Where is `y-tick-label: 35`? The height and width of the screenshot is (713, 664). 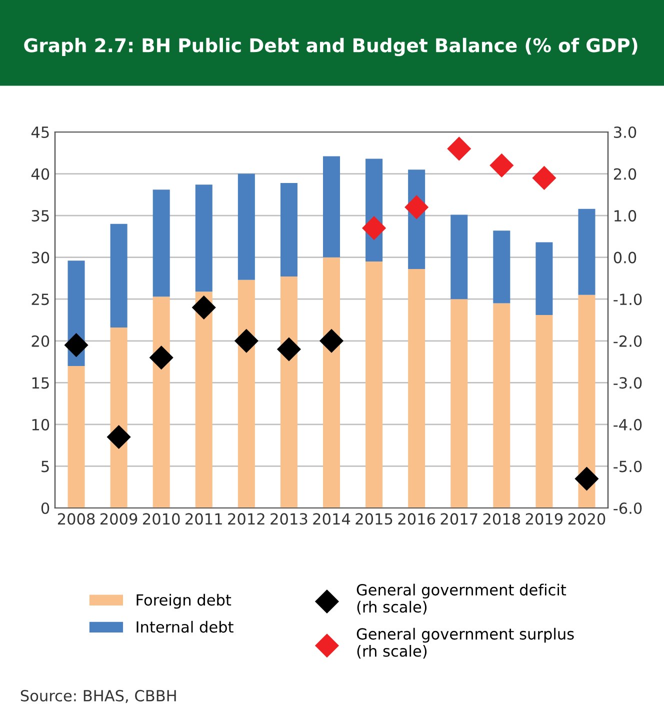
y-tick-label: 35 is located at coordinates (40, 216).